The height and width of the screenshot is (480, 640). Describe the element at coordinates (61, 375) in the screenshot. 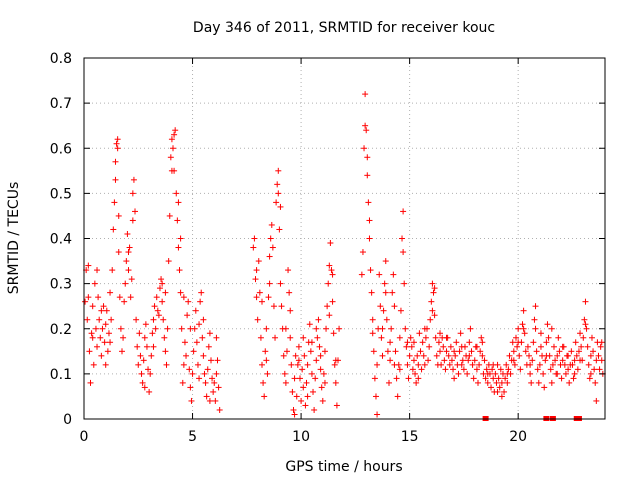

I see `y-tick-label: 0.1` at that location.